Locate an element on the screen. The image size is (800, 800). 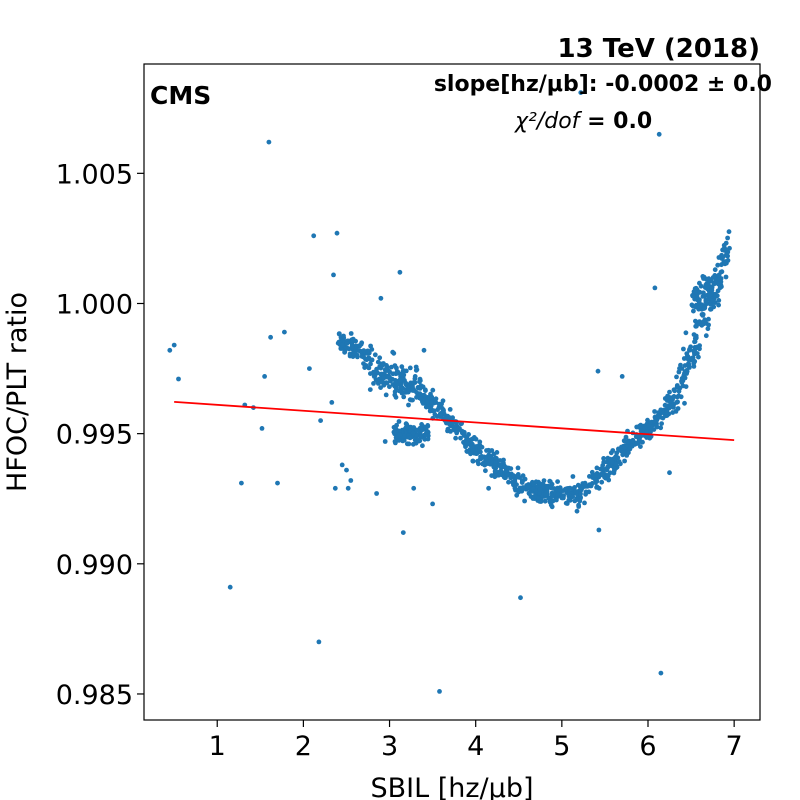
x-axis-label: SBIL [hz/μb] is located at coordinates (451, 786).